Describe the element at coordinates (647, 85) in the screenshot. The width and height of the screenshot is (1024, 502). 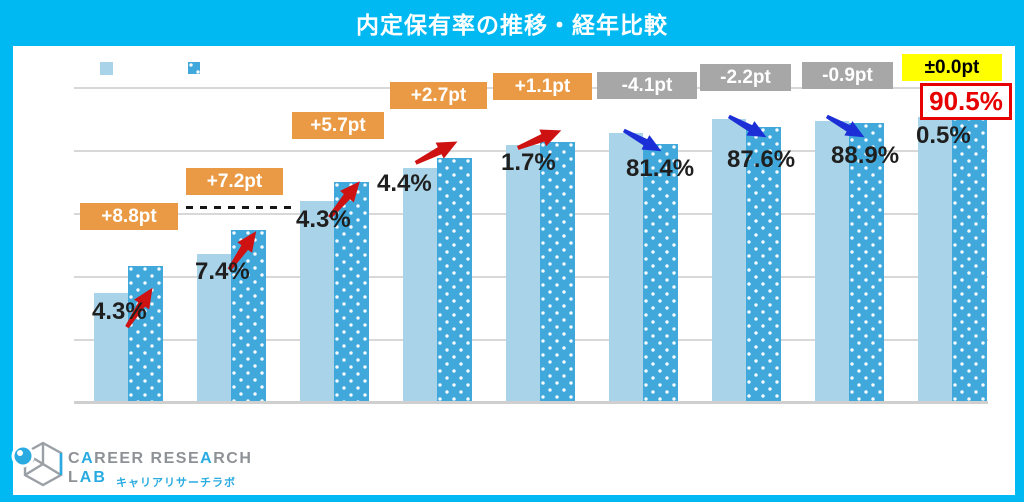
I see `diff-badge-5: -4.1pt` at that location.